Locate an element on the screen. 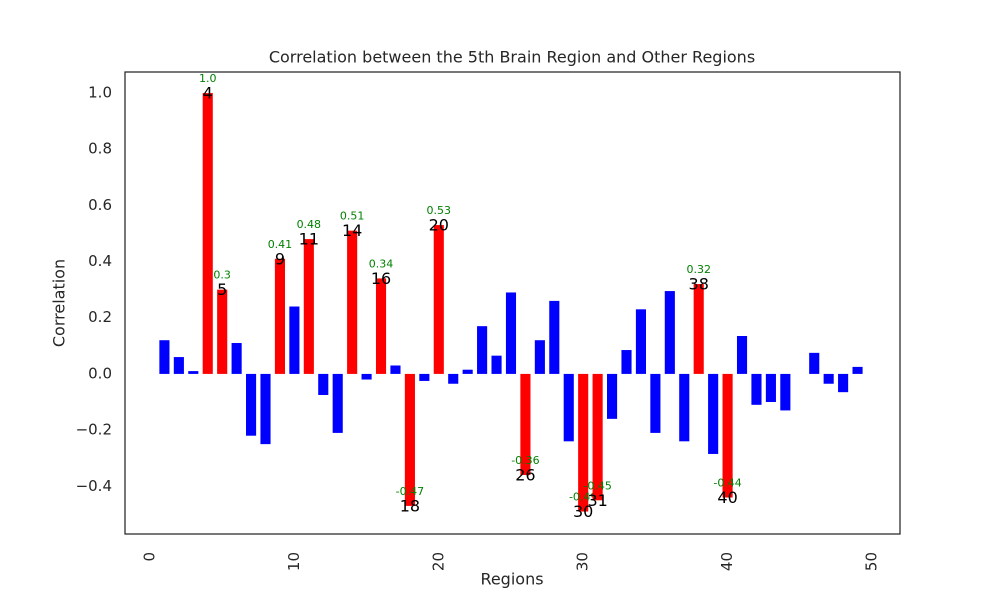 The width and height of the screenshot is (1000, 600). x-axis-label: Regions is located at coordinates (511, 579).